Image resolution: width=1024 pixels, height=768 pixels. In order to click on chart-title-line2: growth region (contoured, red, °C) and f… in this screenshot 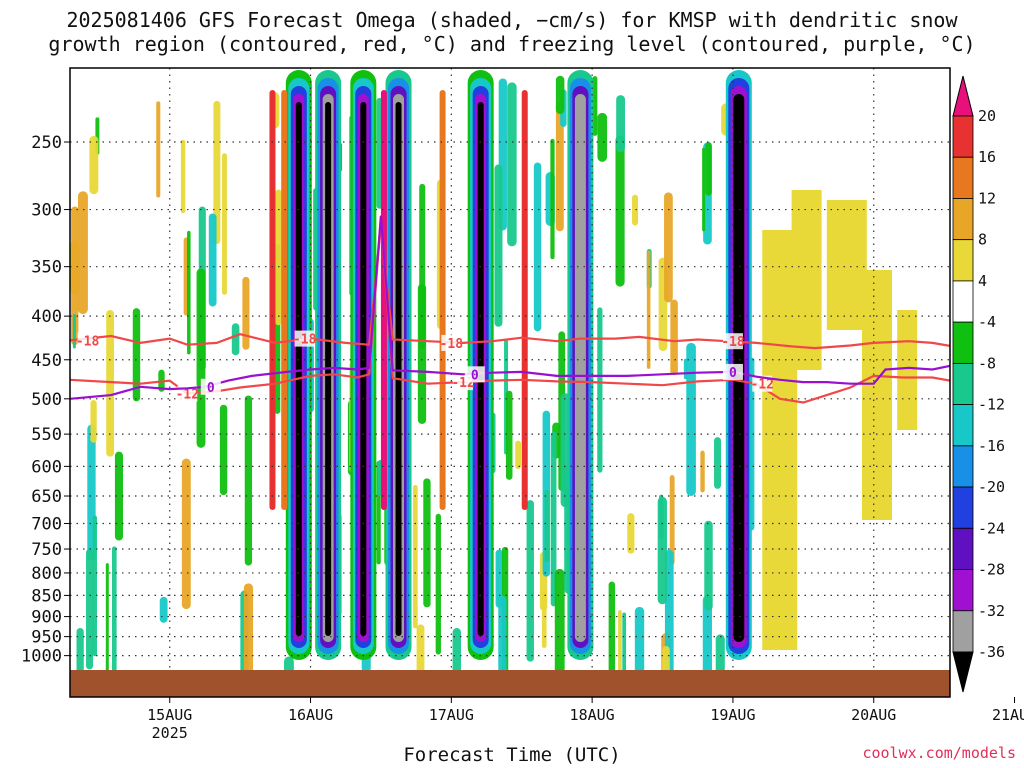, I will do `click(512, 44)`.